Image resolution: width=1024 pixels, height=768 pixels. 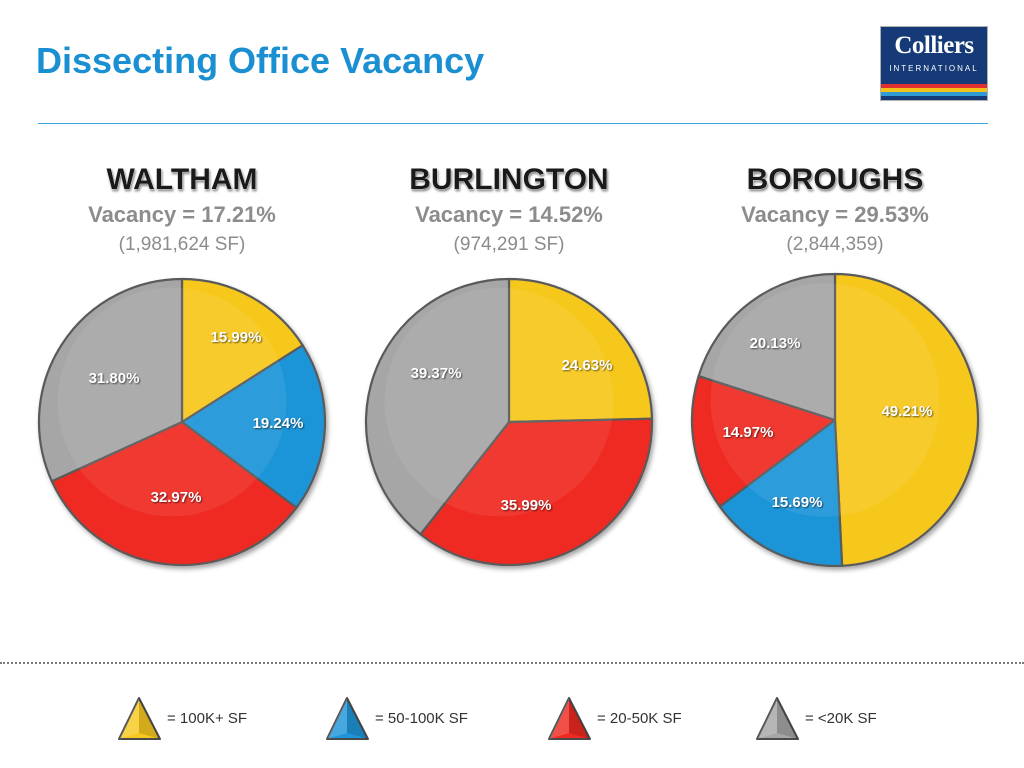 I want to click on slice-label-20-50k-sf: 14.97%, so click(x=748, y=432).